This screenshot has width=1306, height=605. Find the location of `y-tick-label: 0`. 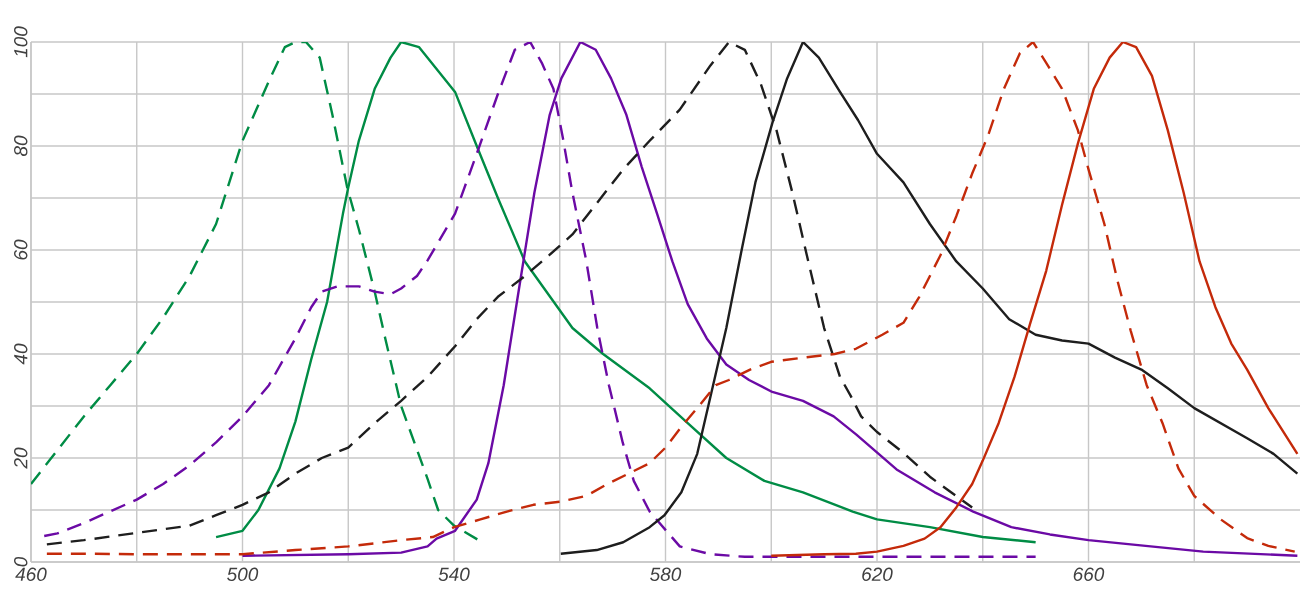

y-tick-label: 0 is located at coordinates (21, 561).